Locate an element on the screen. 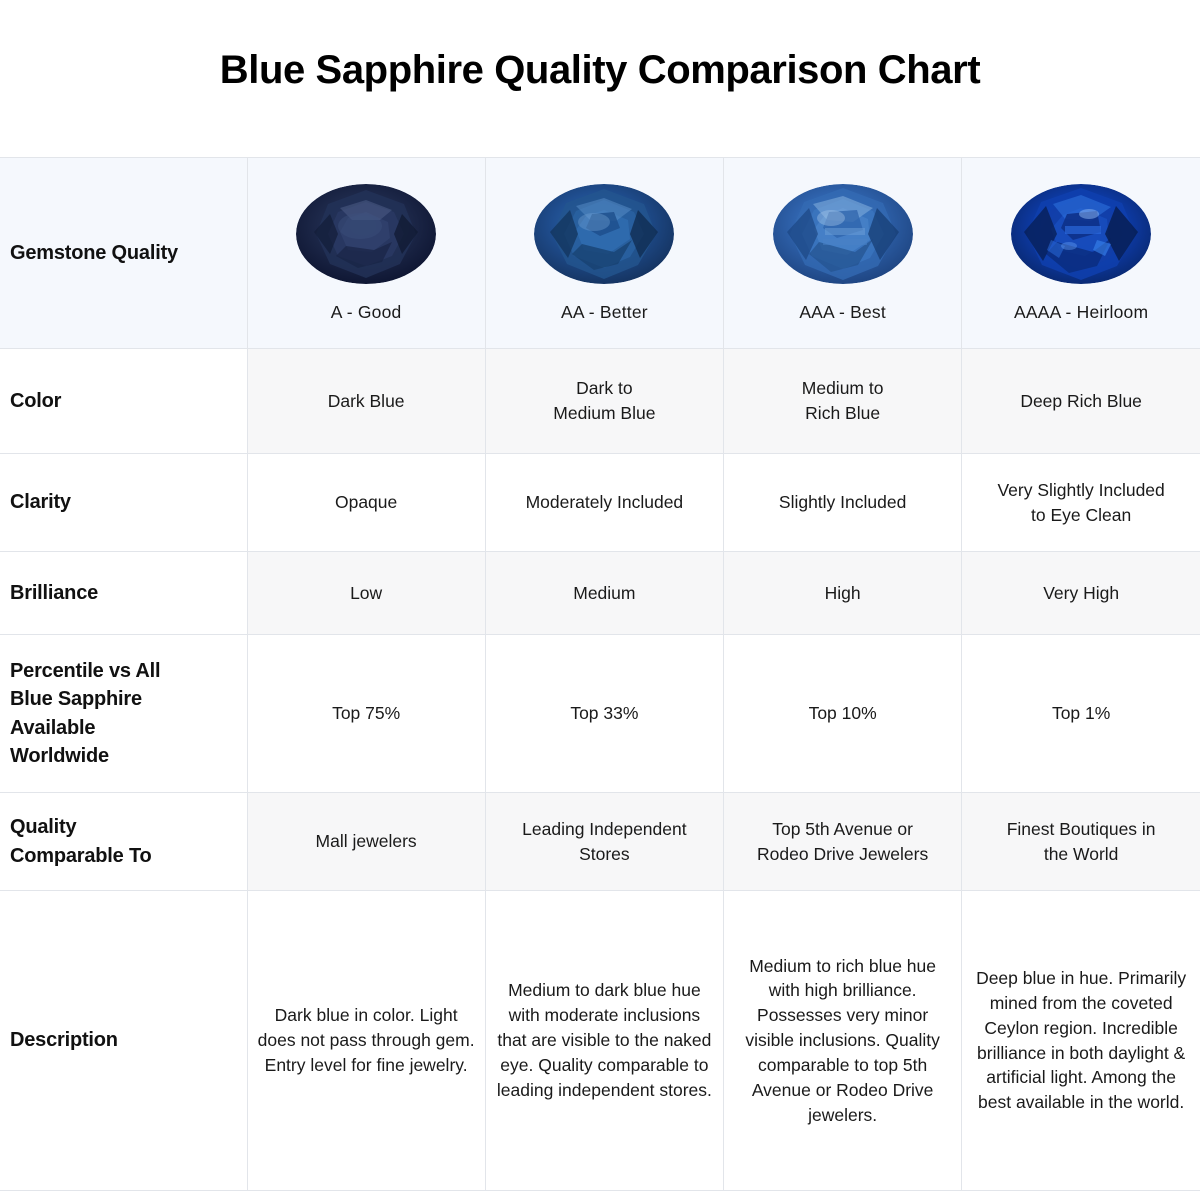  oval-sapphire-deep-rich-blue-icon is located at coordinates (1081, 233).